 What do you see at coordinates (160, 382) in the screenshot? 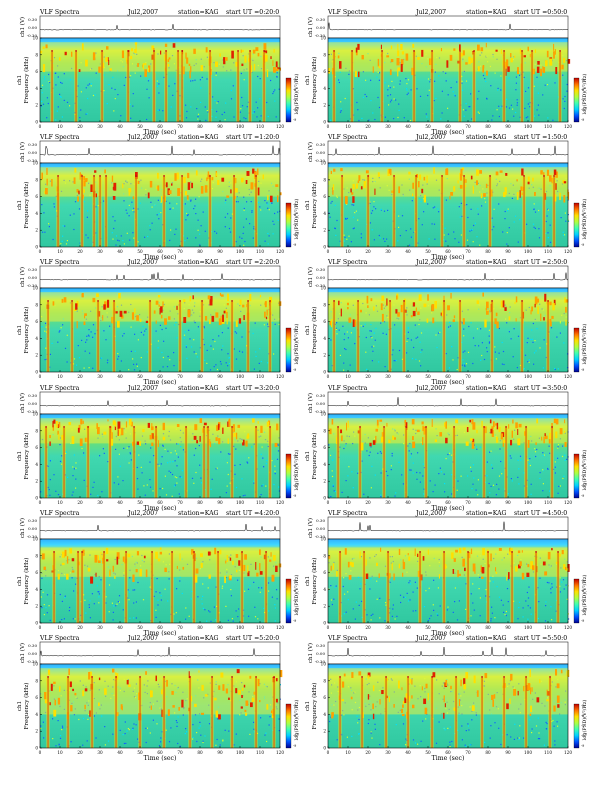
I see `x-axis-label: Time (sec)` at bounding box center [160, 382].